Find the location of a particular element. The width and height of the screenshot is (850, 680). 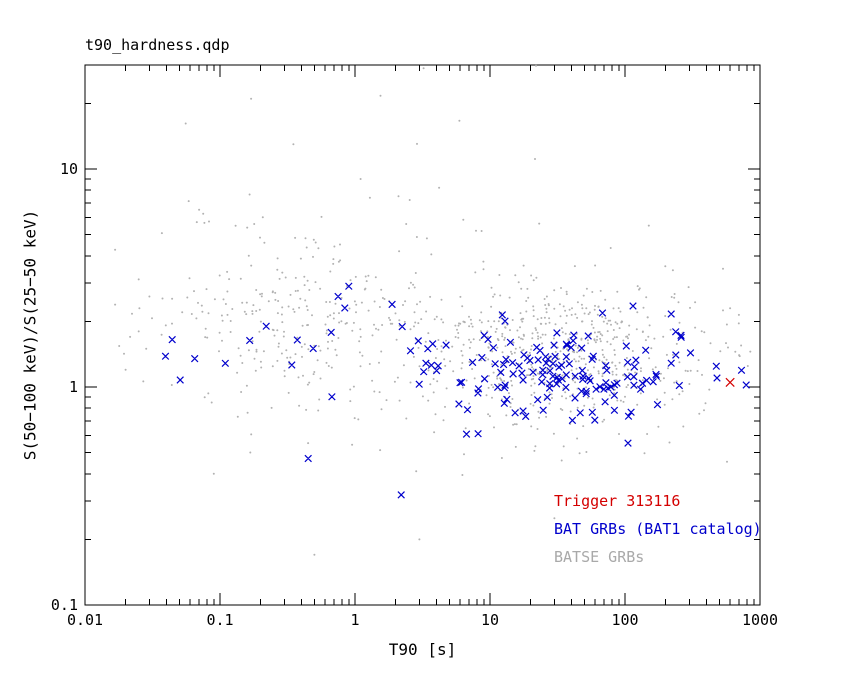

x-axis-label: T90 [s] is located at coordinates (422, 649).